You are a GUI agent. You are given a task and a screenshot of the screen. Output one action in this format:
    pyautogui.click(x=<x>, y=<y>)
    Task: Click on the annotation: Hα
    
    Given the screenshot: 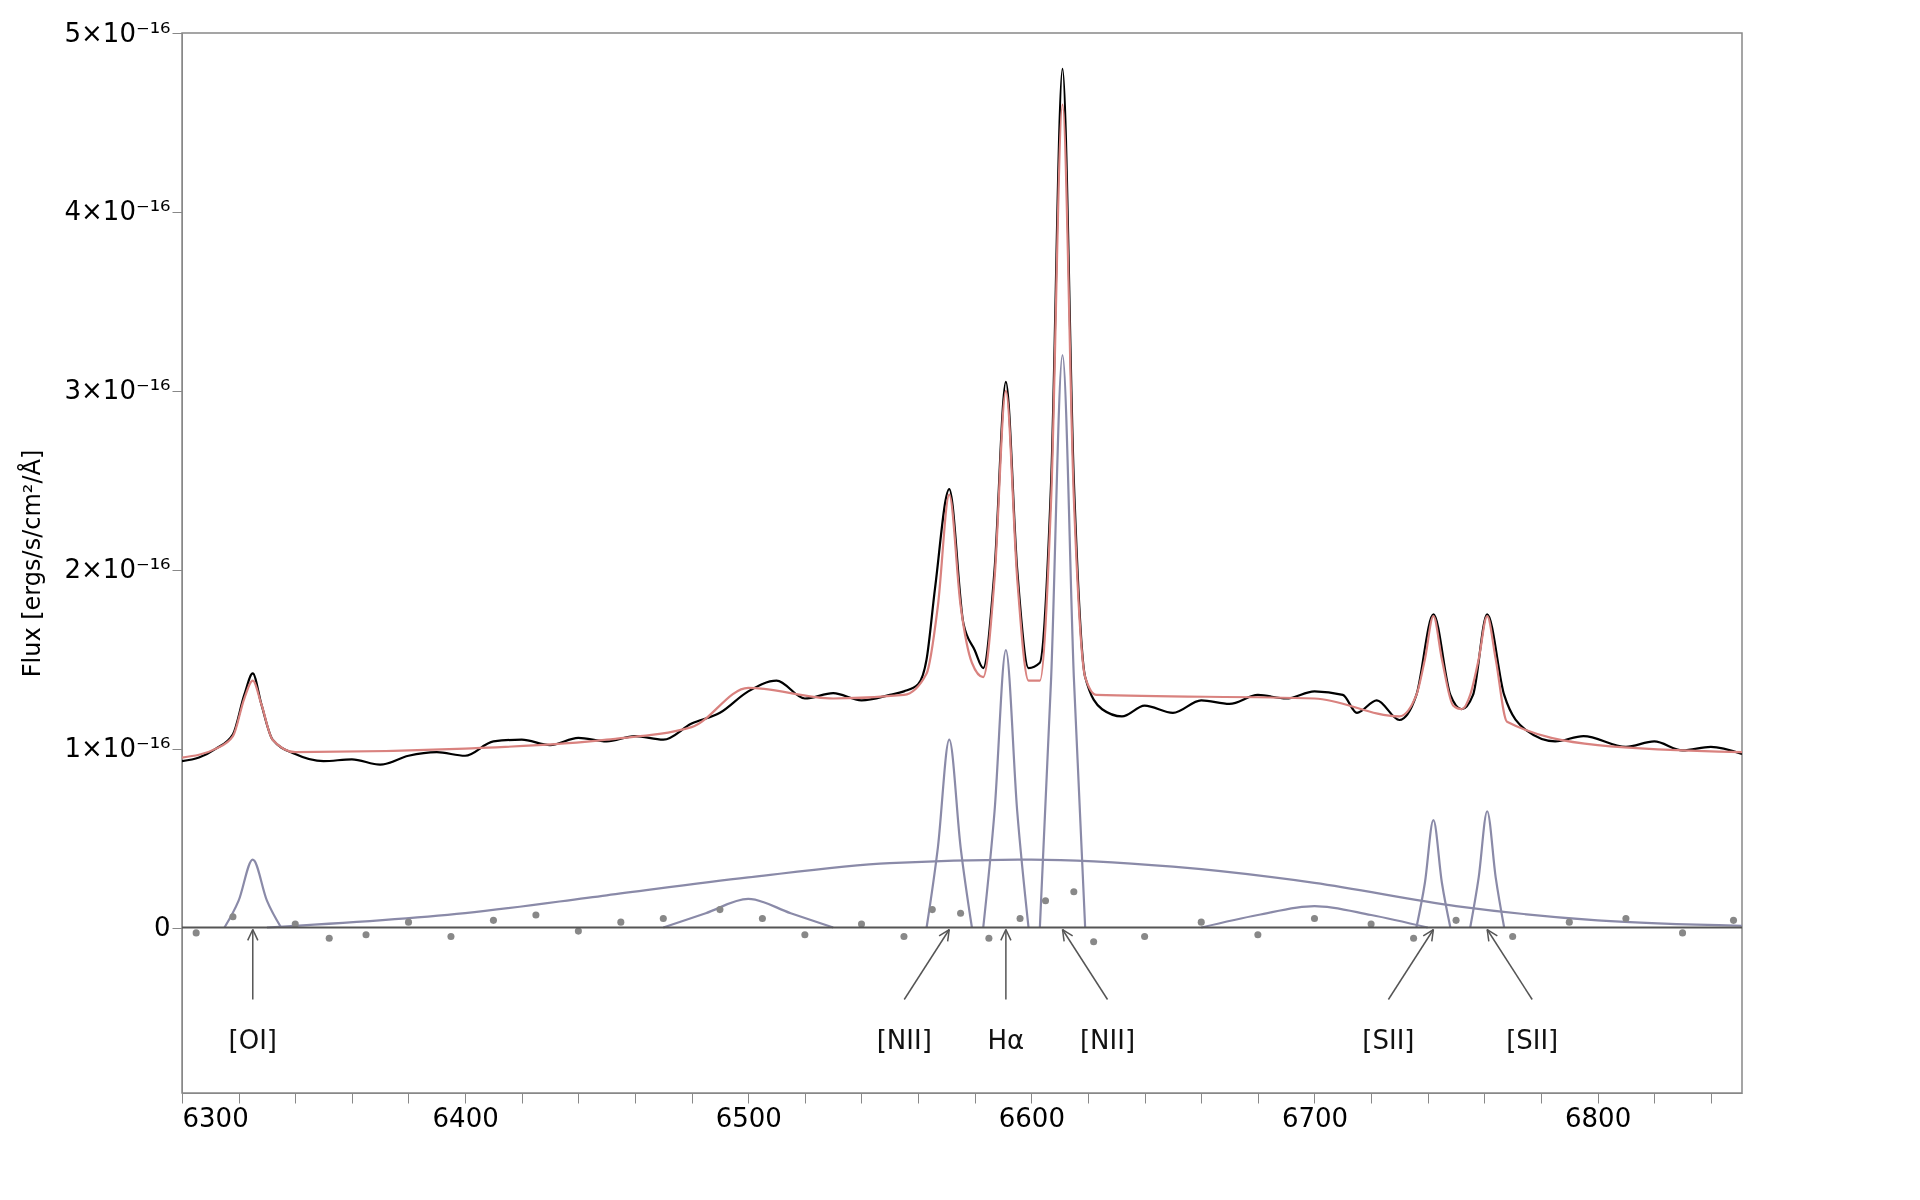 What is the action you would take?
    pyautogui.click(x=1006, y=1039)
    